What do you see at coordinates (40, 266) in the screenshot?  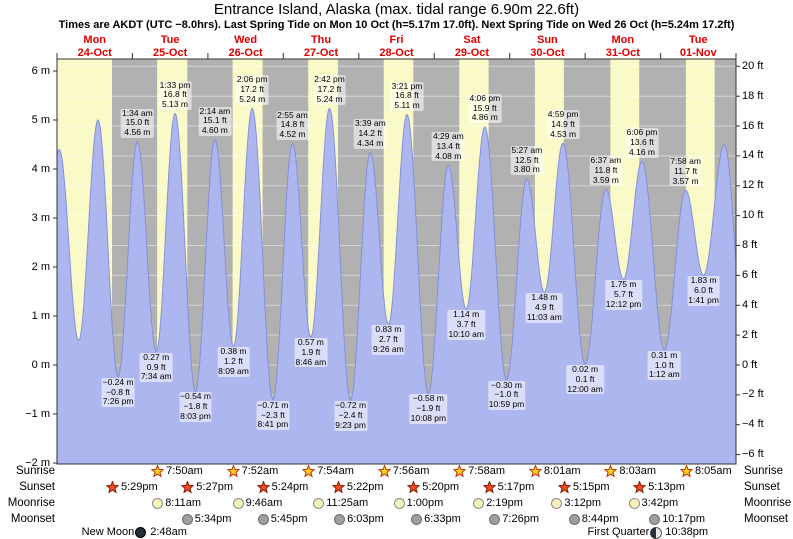 I see `m-tick-label: 2 m` at bounding box center [40, 266].